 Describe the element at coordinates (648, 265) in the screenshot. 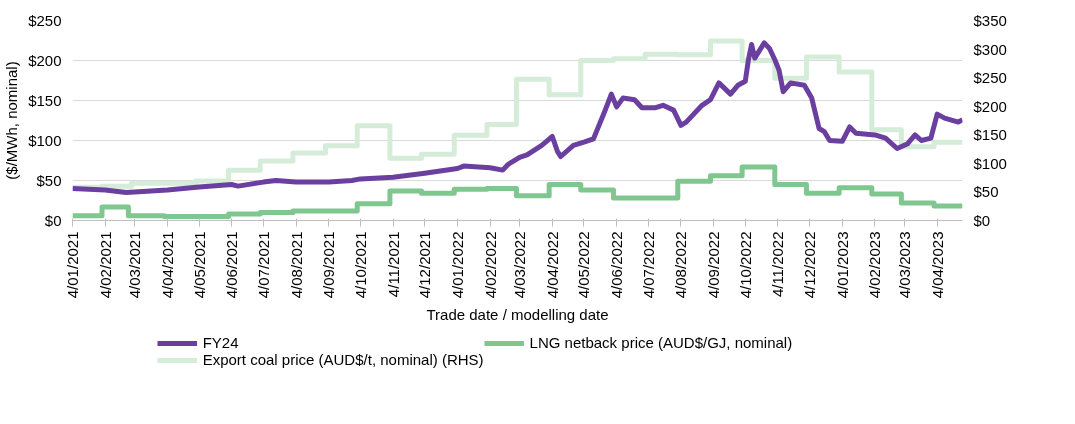

I see `x-tick-label: 4/07/2022` at that location.